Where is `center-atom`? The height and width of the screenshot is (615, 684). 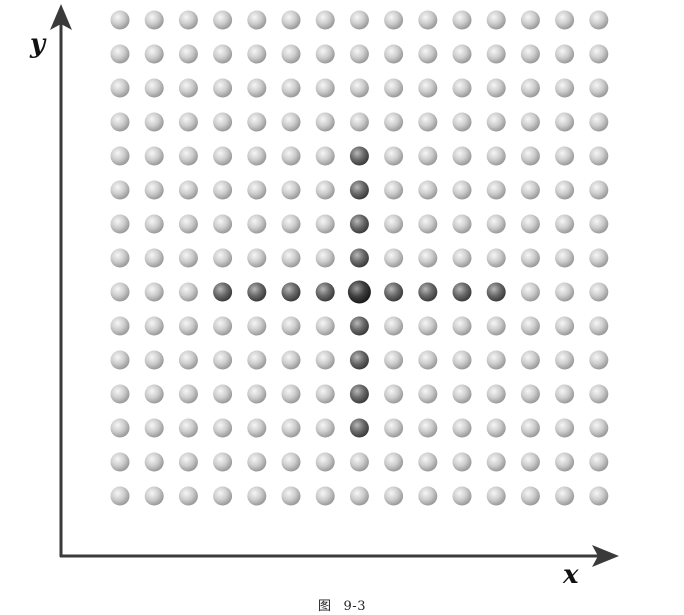
center-atom is located at coordinates (359, 292).